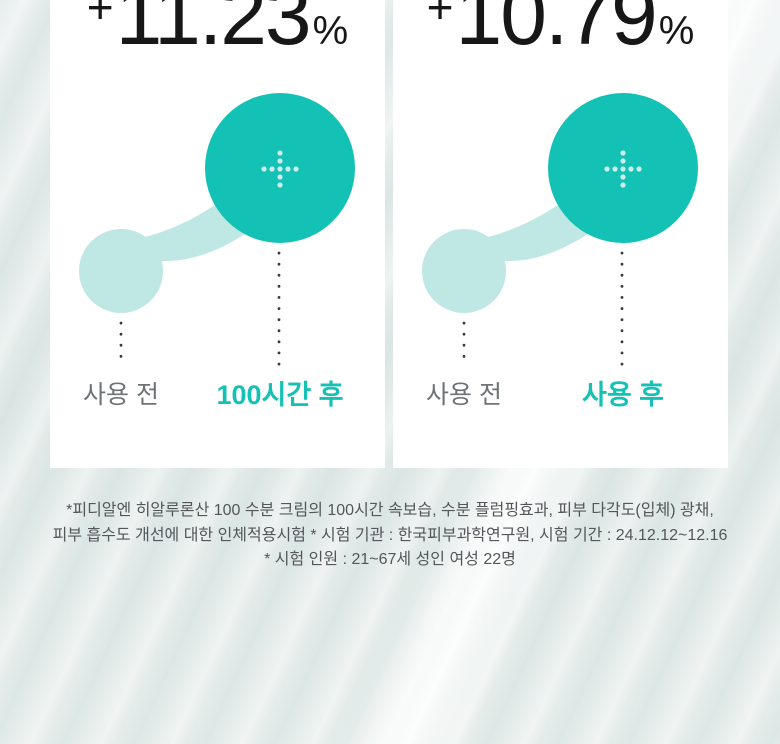 The height and width of the screenshot is (744, 780). I want to click on percent-headline: +10.79%, so click(560, 34).